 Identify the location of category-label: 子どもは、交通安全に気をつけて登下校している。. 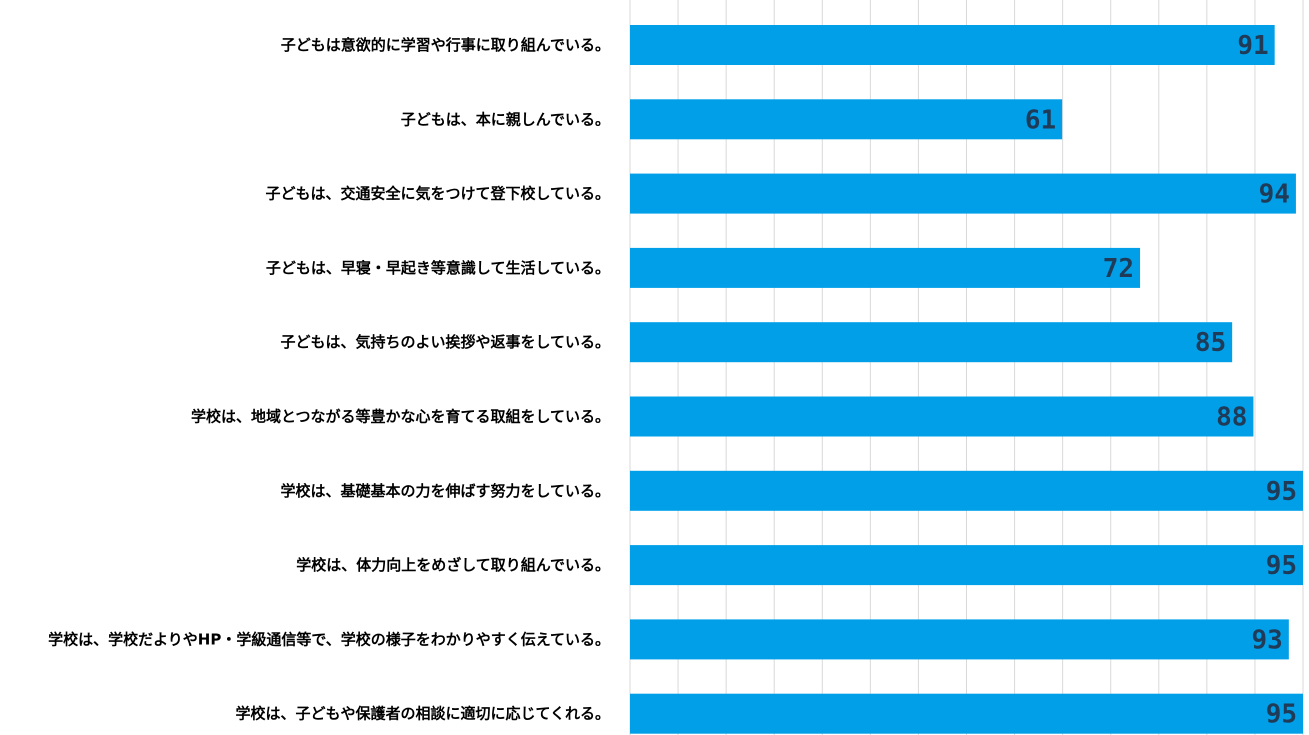
(437, 194).